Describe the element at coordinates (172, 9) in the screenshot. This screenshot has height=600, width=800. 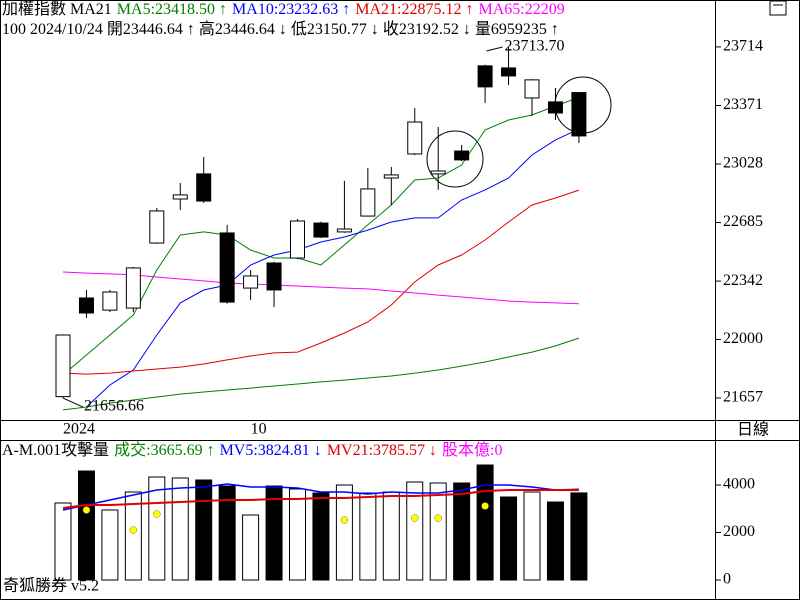
I see `legend-entry: MA5:23418.50 ↑` at that location.